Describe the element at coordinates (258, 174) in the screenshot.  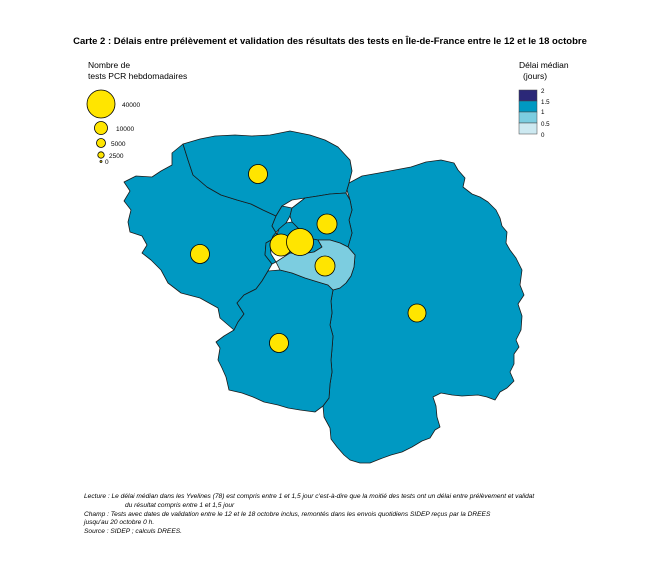
I see `bubble-val-d-oise` at that location.